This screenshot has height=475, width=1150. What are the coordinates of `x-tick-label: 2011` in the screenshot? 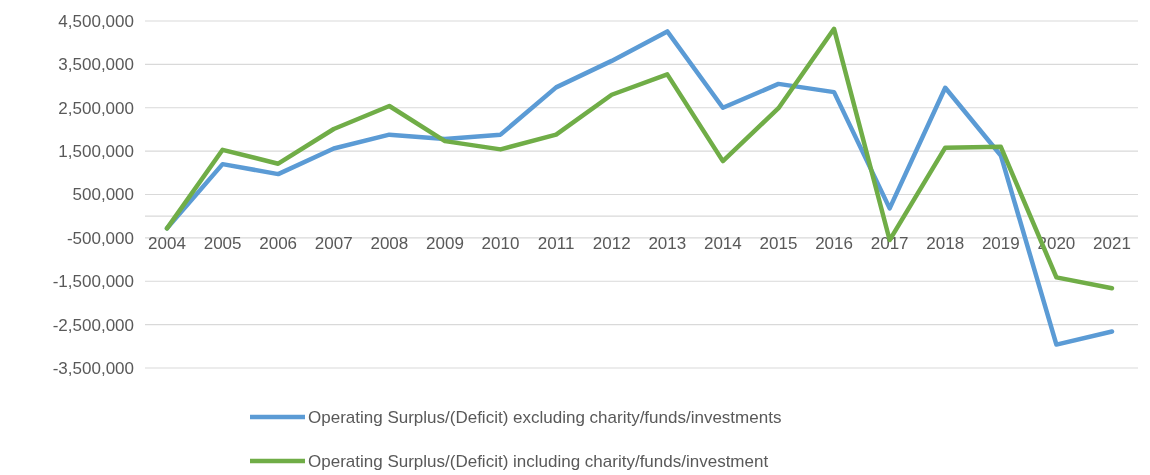 It's located at (556, 244).